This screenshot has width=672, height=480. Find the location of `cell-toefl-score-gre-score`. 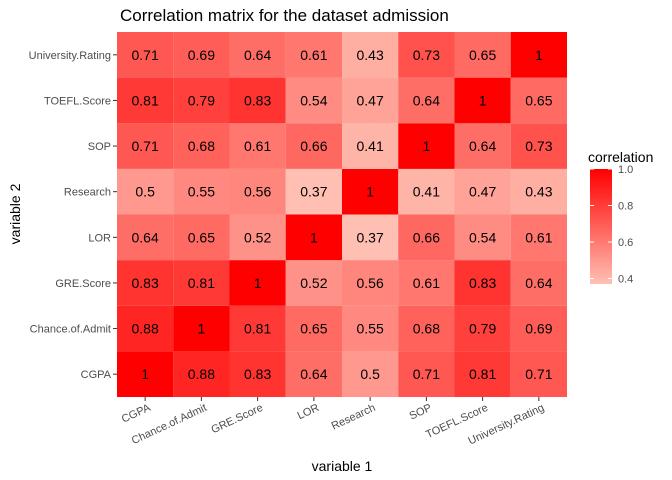

cell-toefl-score-gre-score is located at coordinates (482, 283).